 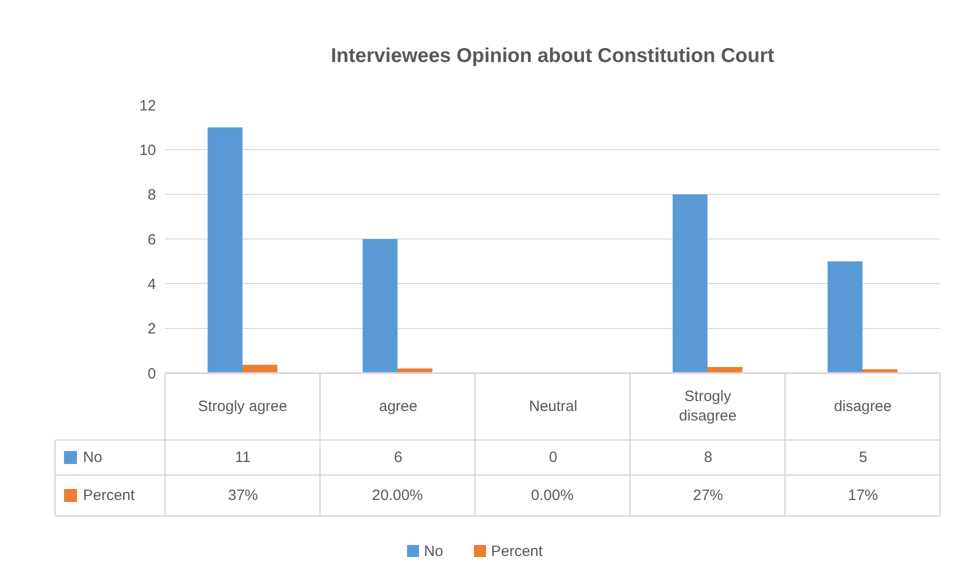 What do you see at coordinates (109, 495) in the screenshot?
I see `legend-label: Percent` at bounding box center [109, 495].